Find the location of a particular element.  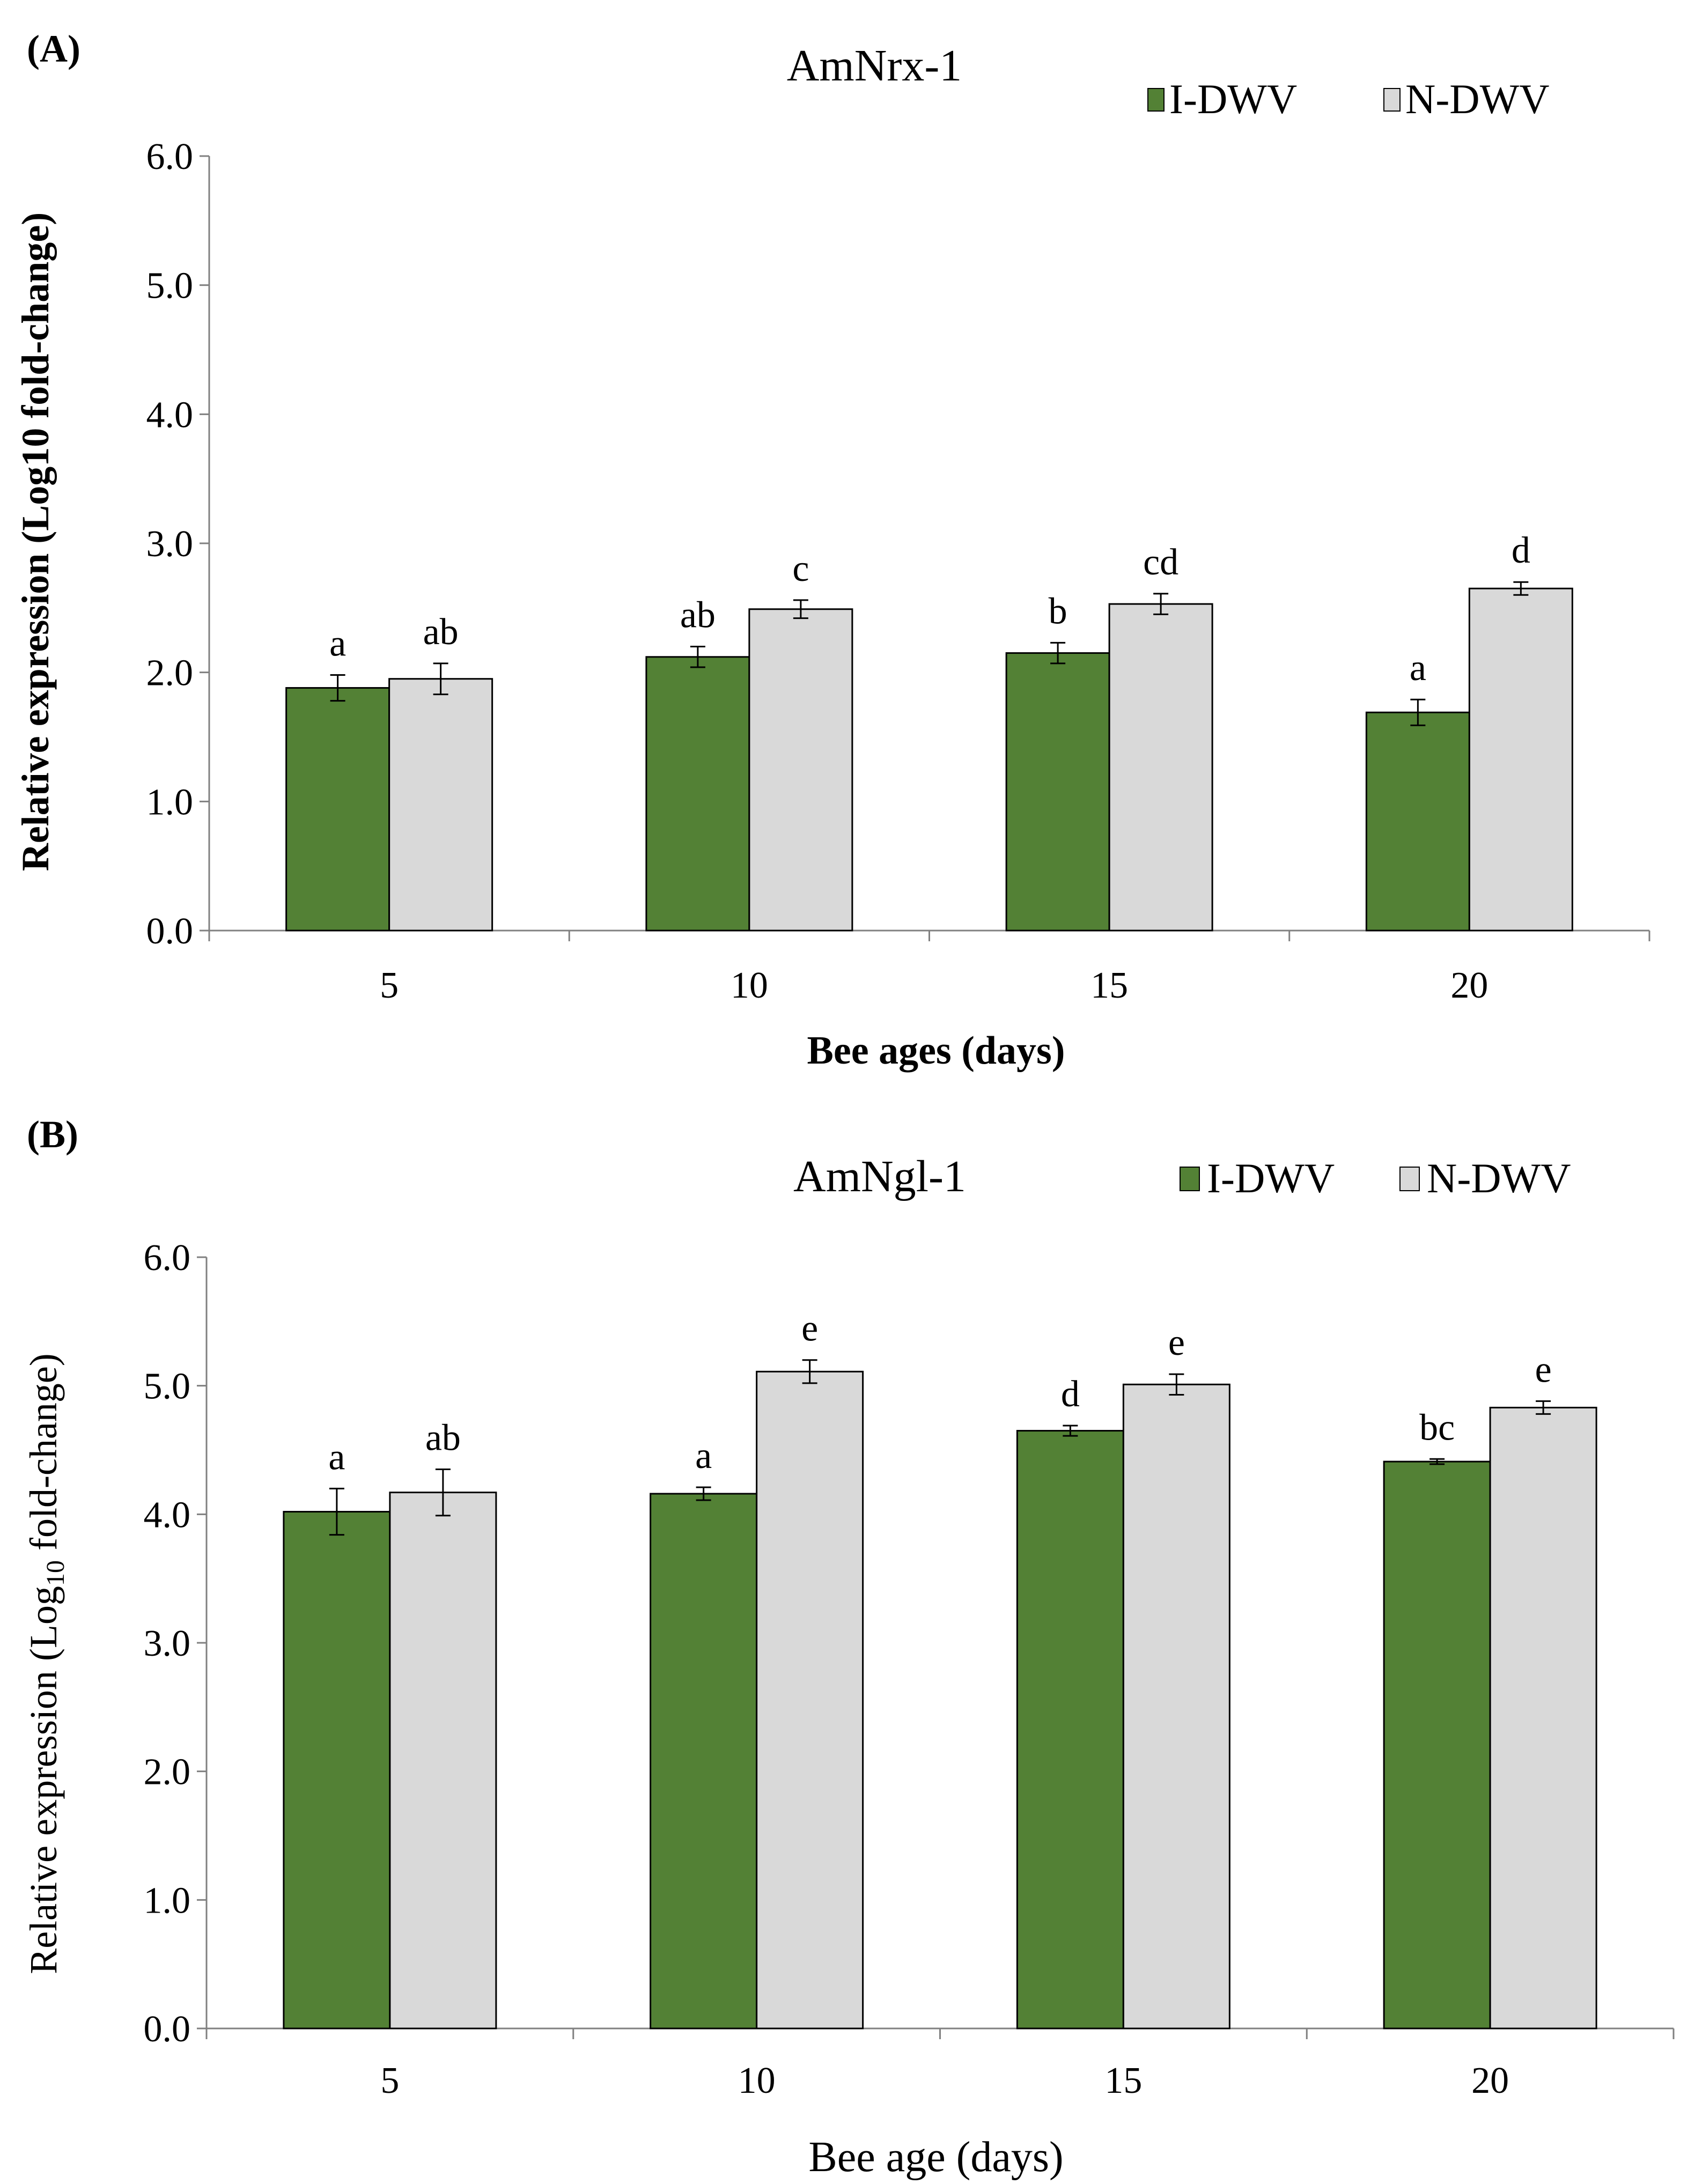

chart-b-legend: I-DWV N-DWV is located at coordinates (1375, 1178).